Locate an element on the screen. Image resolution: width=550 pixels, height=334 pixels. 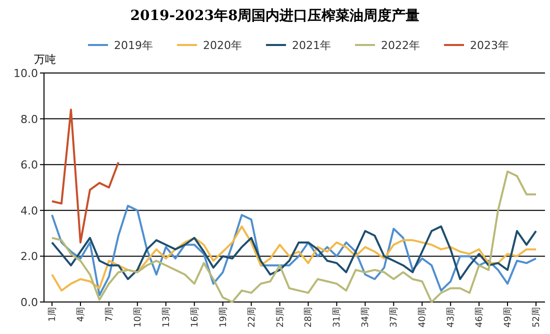
x-tick-label: 13周 is located at coordinates (166, 317).